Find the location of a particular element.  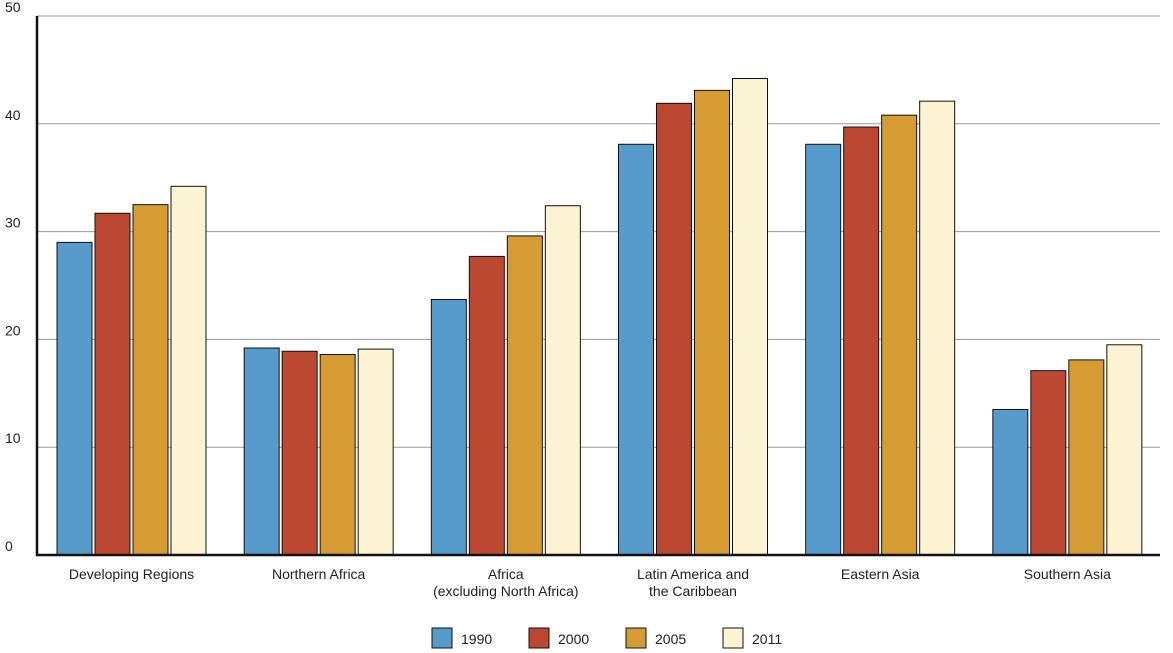

legend-label: 1990 is located at coordinates (476, 639).